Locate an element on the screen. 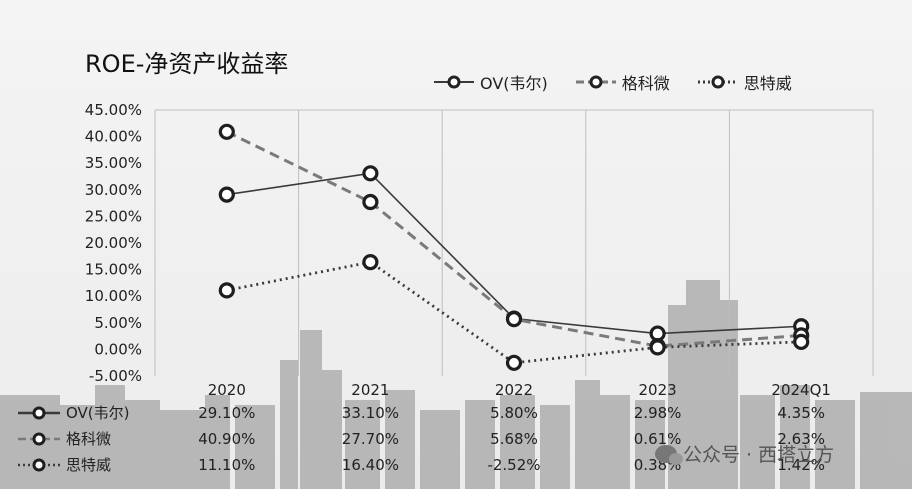 The height and width of the screenshot is (489, 912). y-tick-label: 5.00% is located at coordinates (118, 323).